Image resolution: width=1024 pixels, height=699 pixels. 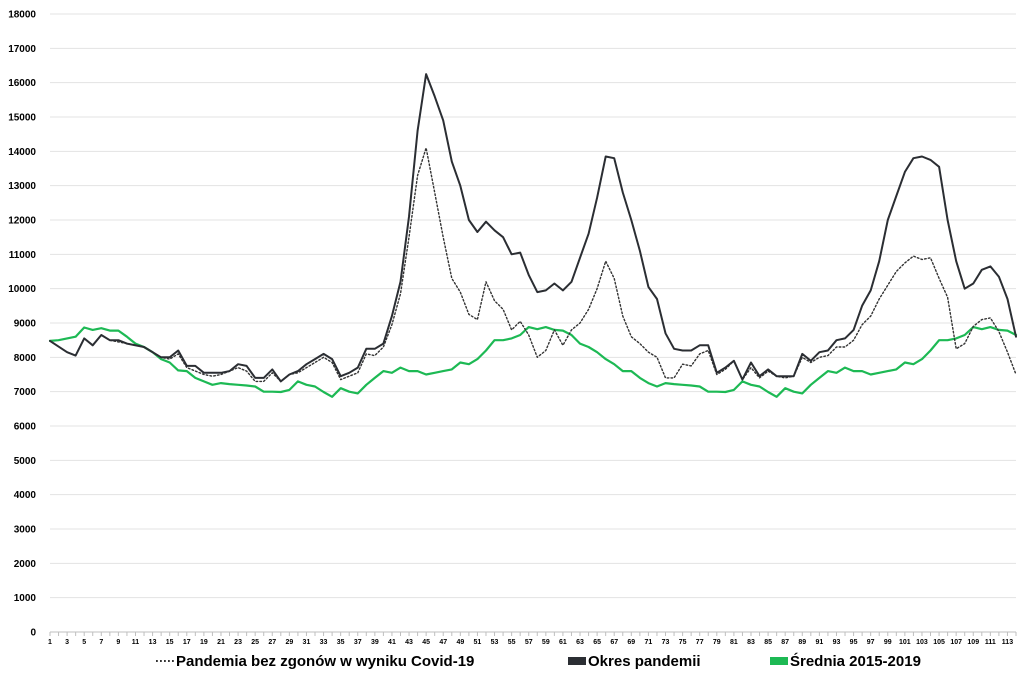 I want to click on x-tick-label: 3, so click(x=67, y=642).